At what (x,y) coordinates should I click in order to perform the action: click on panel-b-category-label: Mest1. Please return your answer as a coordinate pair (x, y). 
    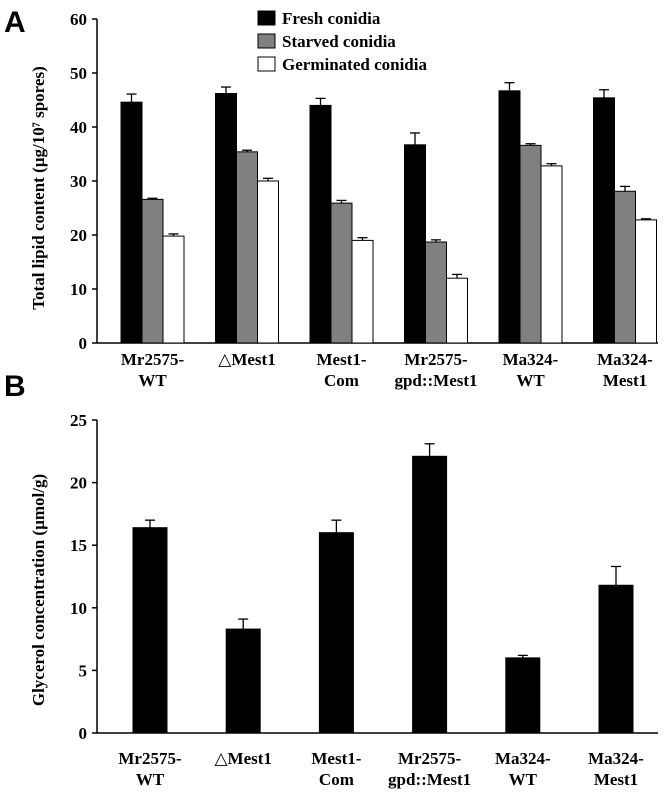
    Looking at the image, I should click on (616, 779).